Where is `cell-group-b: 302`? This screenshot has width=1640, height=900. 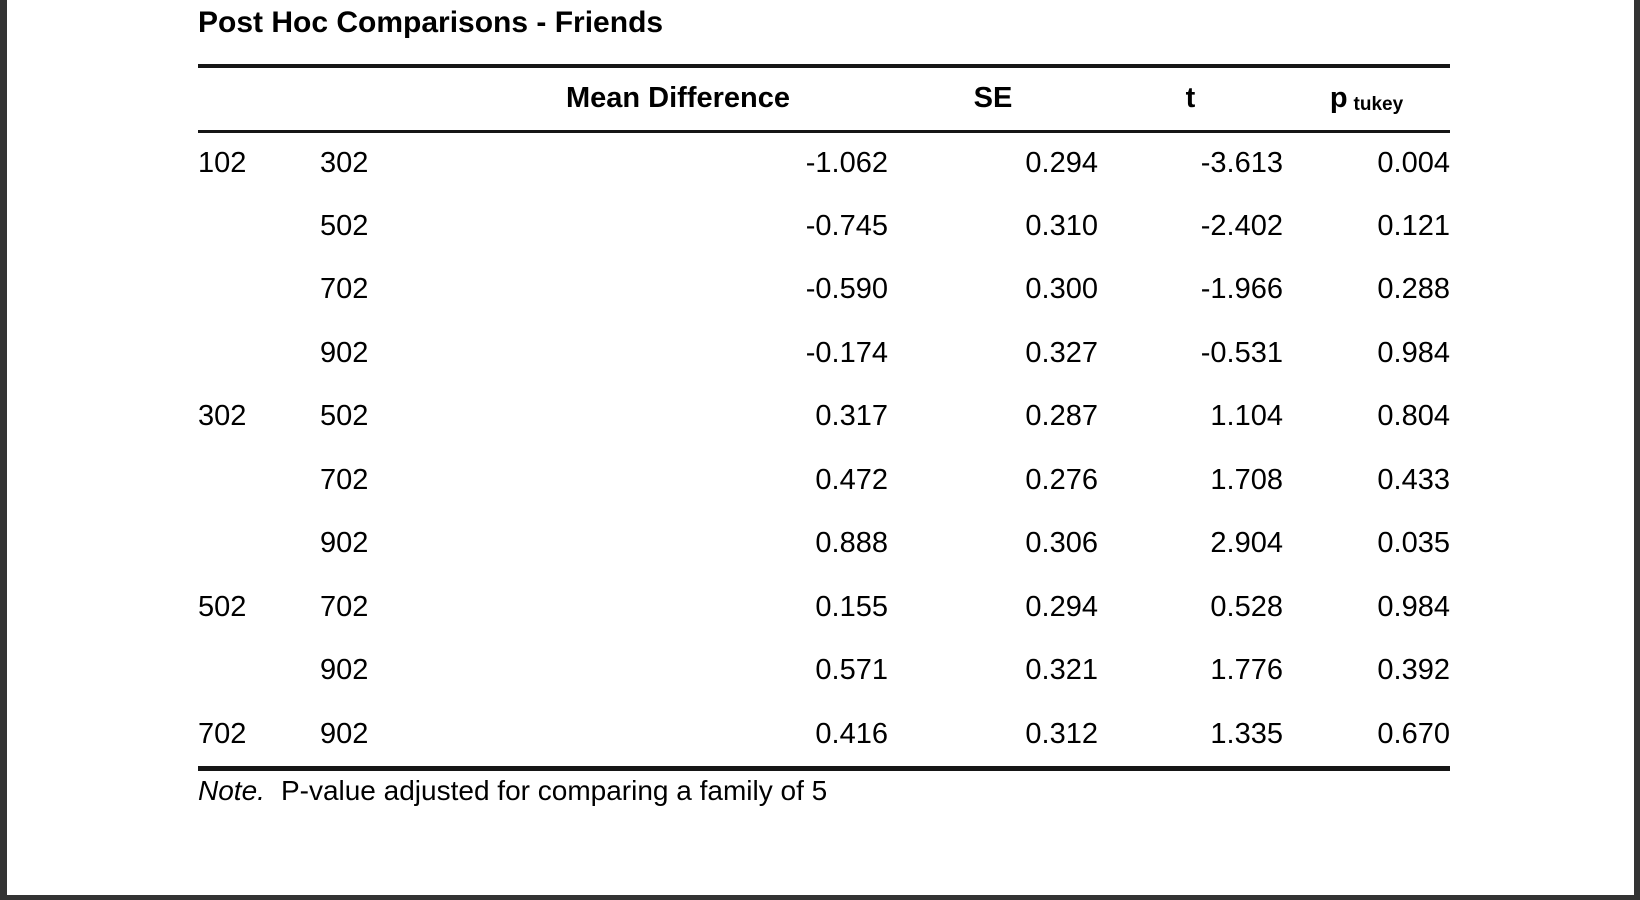 cell-group-b: 302 is located at coordinates (344, 163).